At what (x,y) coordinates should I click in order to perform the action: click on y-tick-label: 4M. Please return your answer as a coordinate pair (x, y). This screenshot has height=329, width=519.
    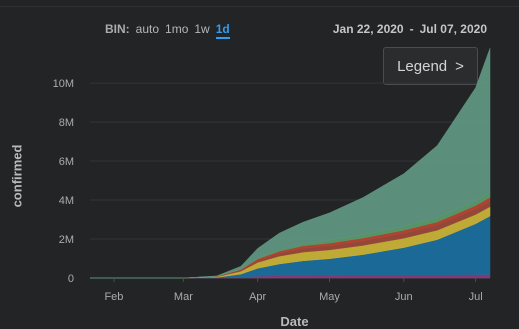
    Looking at the image, I should click on (66, 201).